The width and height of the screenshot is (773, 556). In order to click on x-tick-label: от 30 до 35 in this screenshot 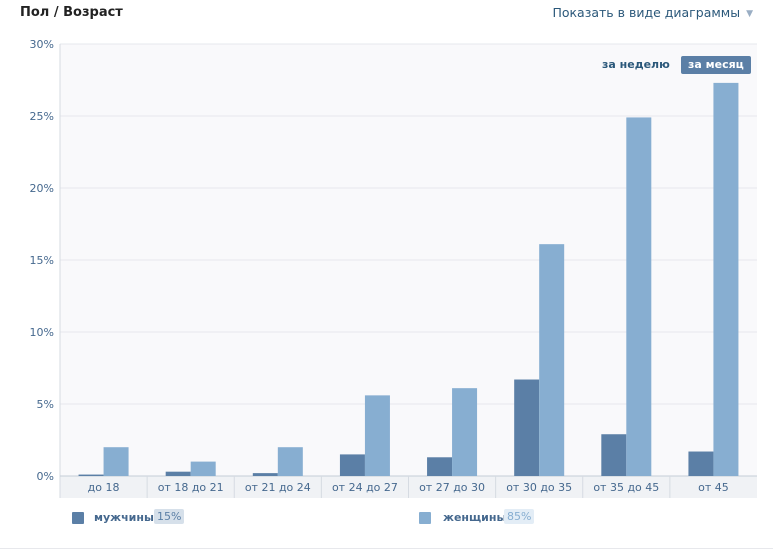, I will do `click(539, 487)`.